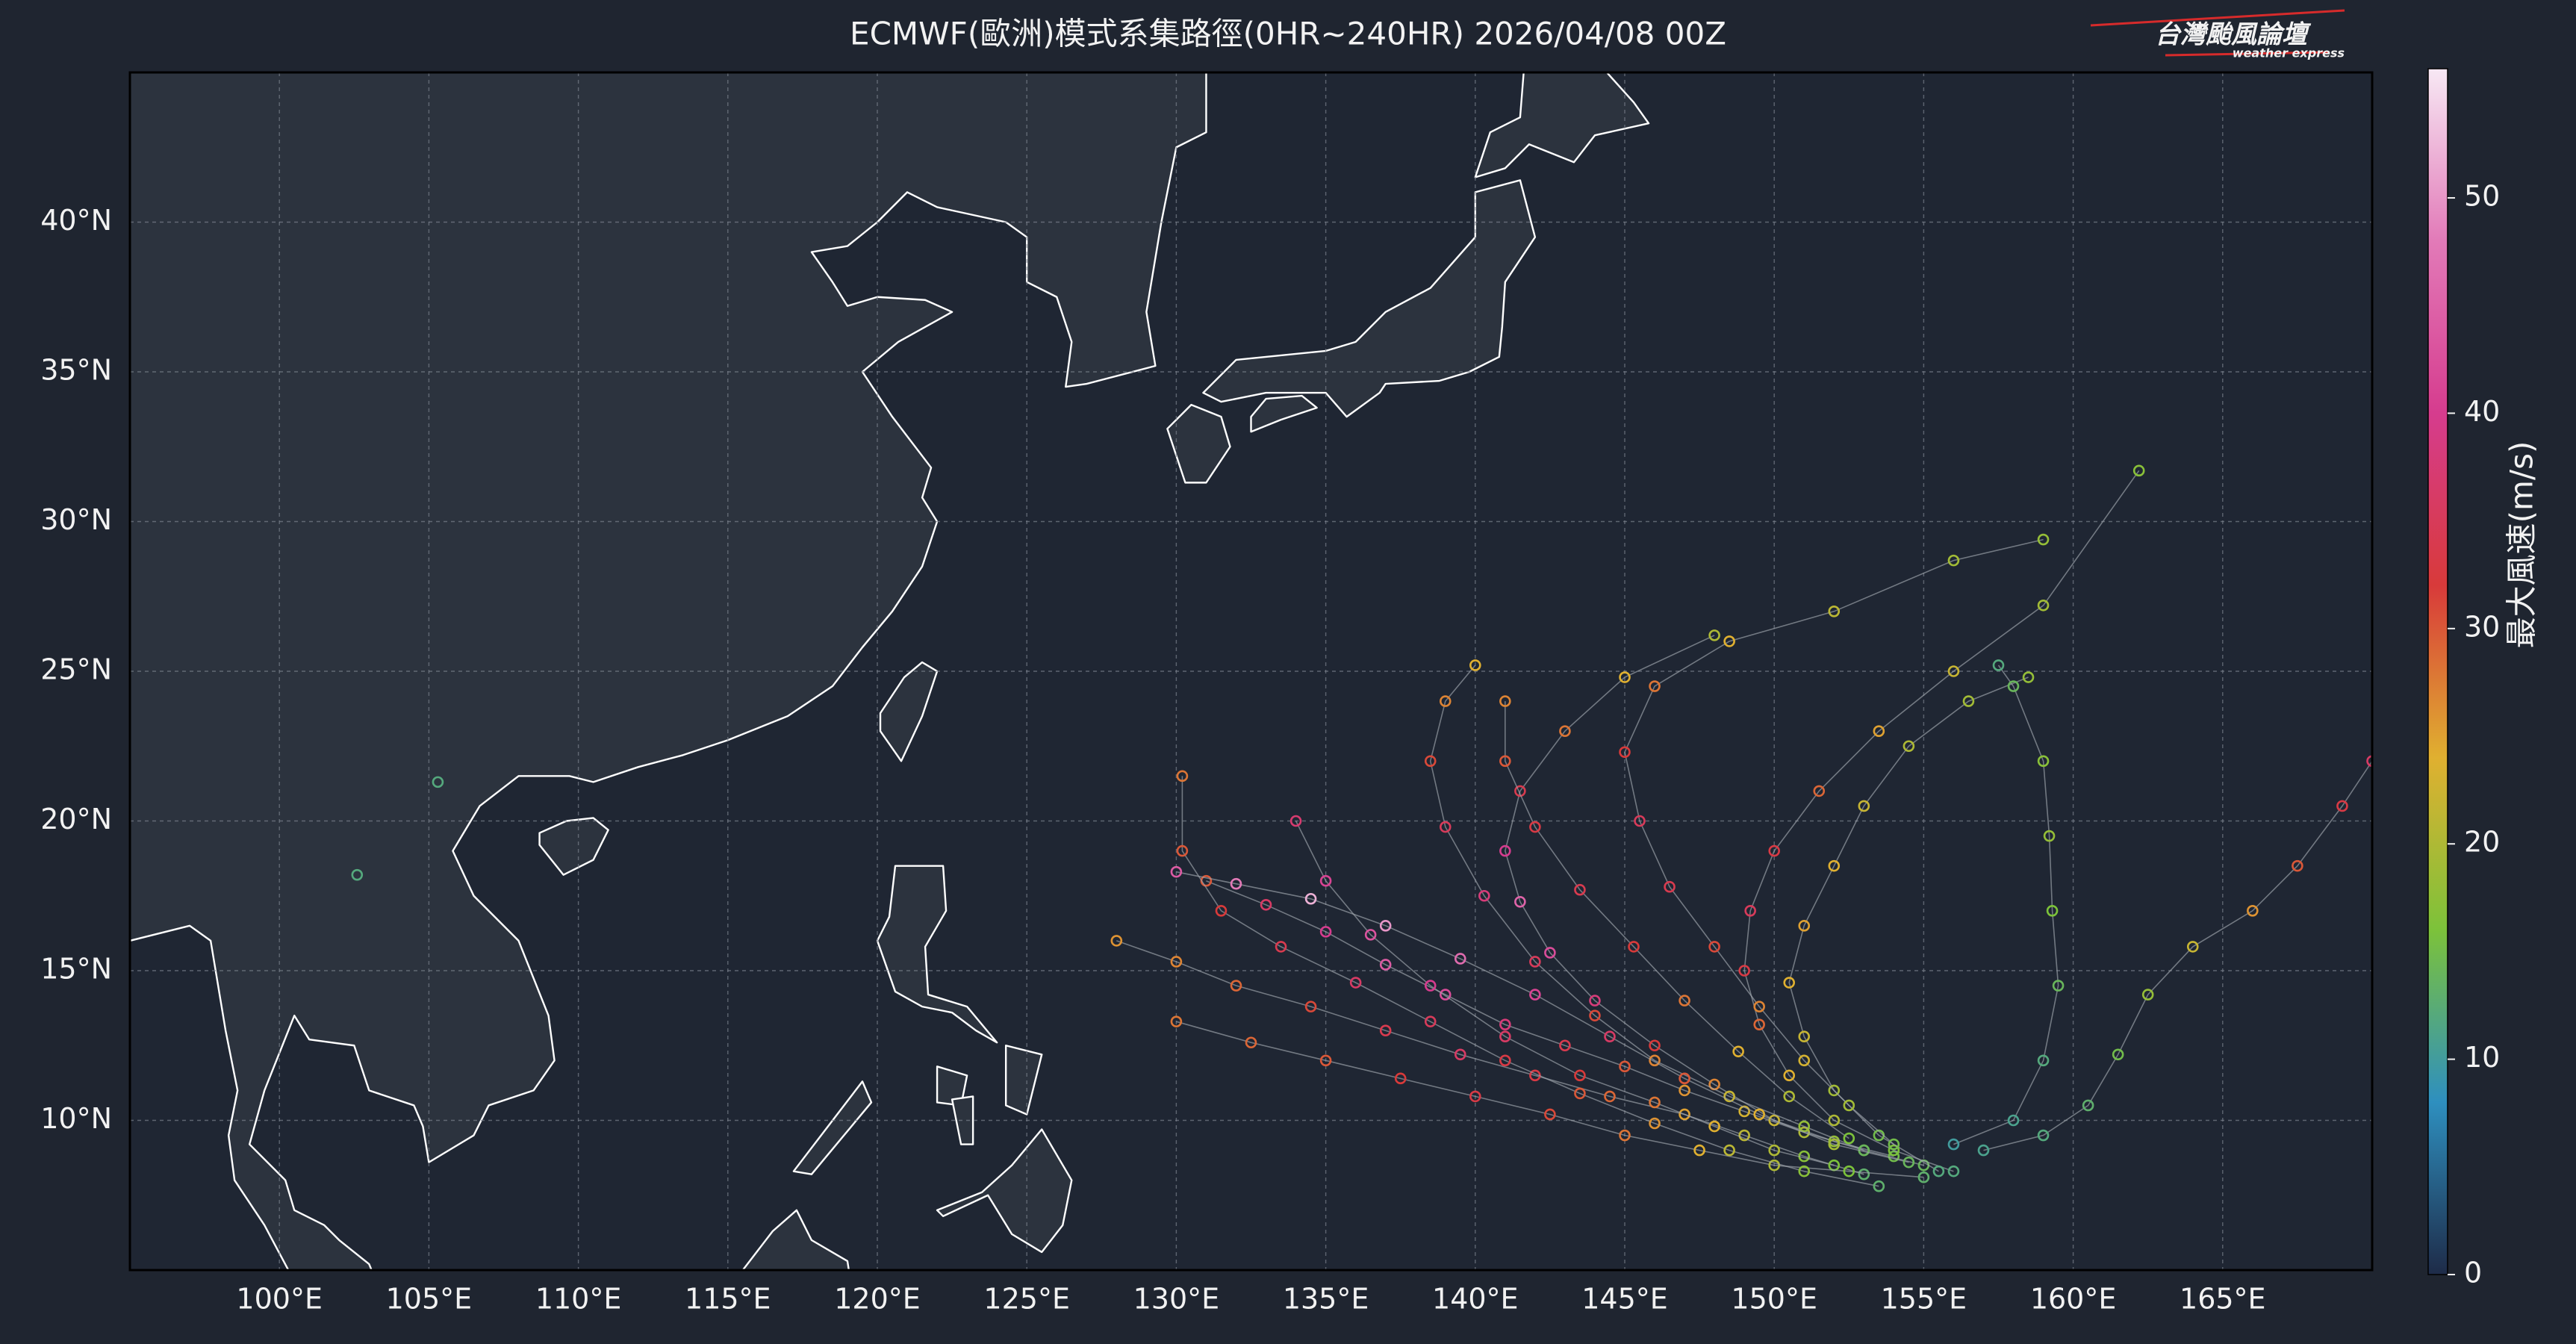  I want to click on palawan, so click(832, 1127).